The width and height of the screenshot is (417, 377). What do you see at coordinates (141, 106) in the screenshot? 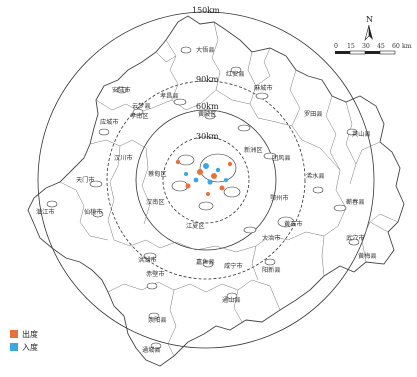
I see `label-yunmeng: 云梦县` at bounding box center [141, 106].